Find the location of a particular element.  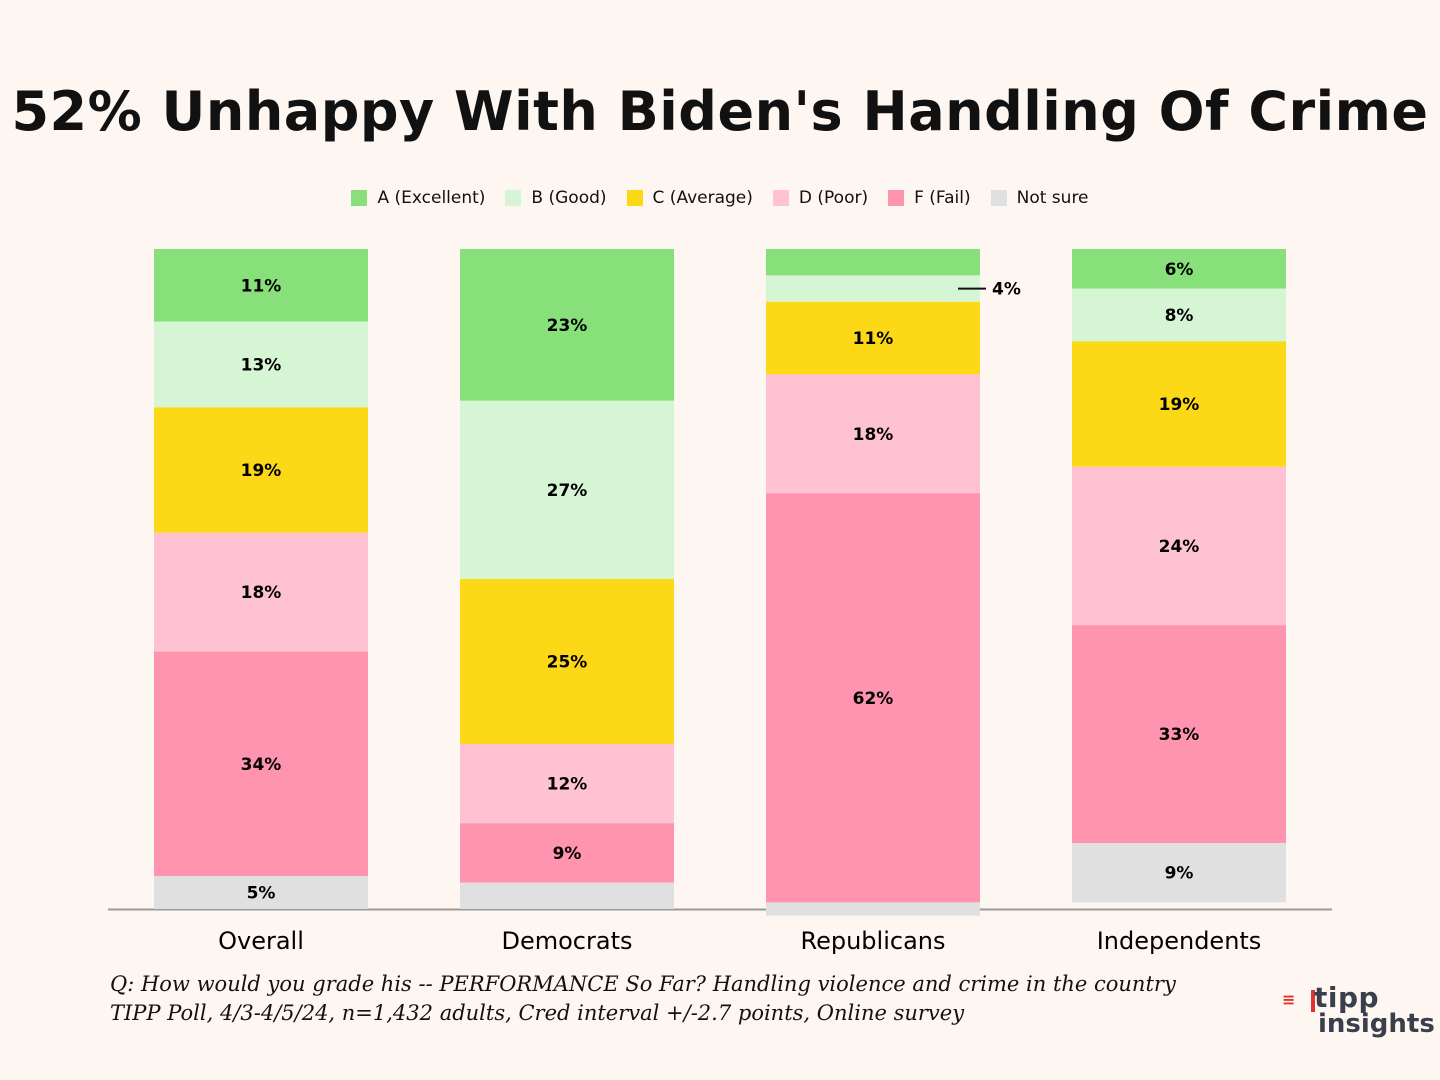

tipp-insights-logo: ≡ tipp insights is located at coordinates (1358, 1012).